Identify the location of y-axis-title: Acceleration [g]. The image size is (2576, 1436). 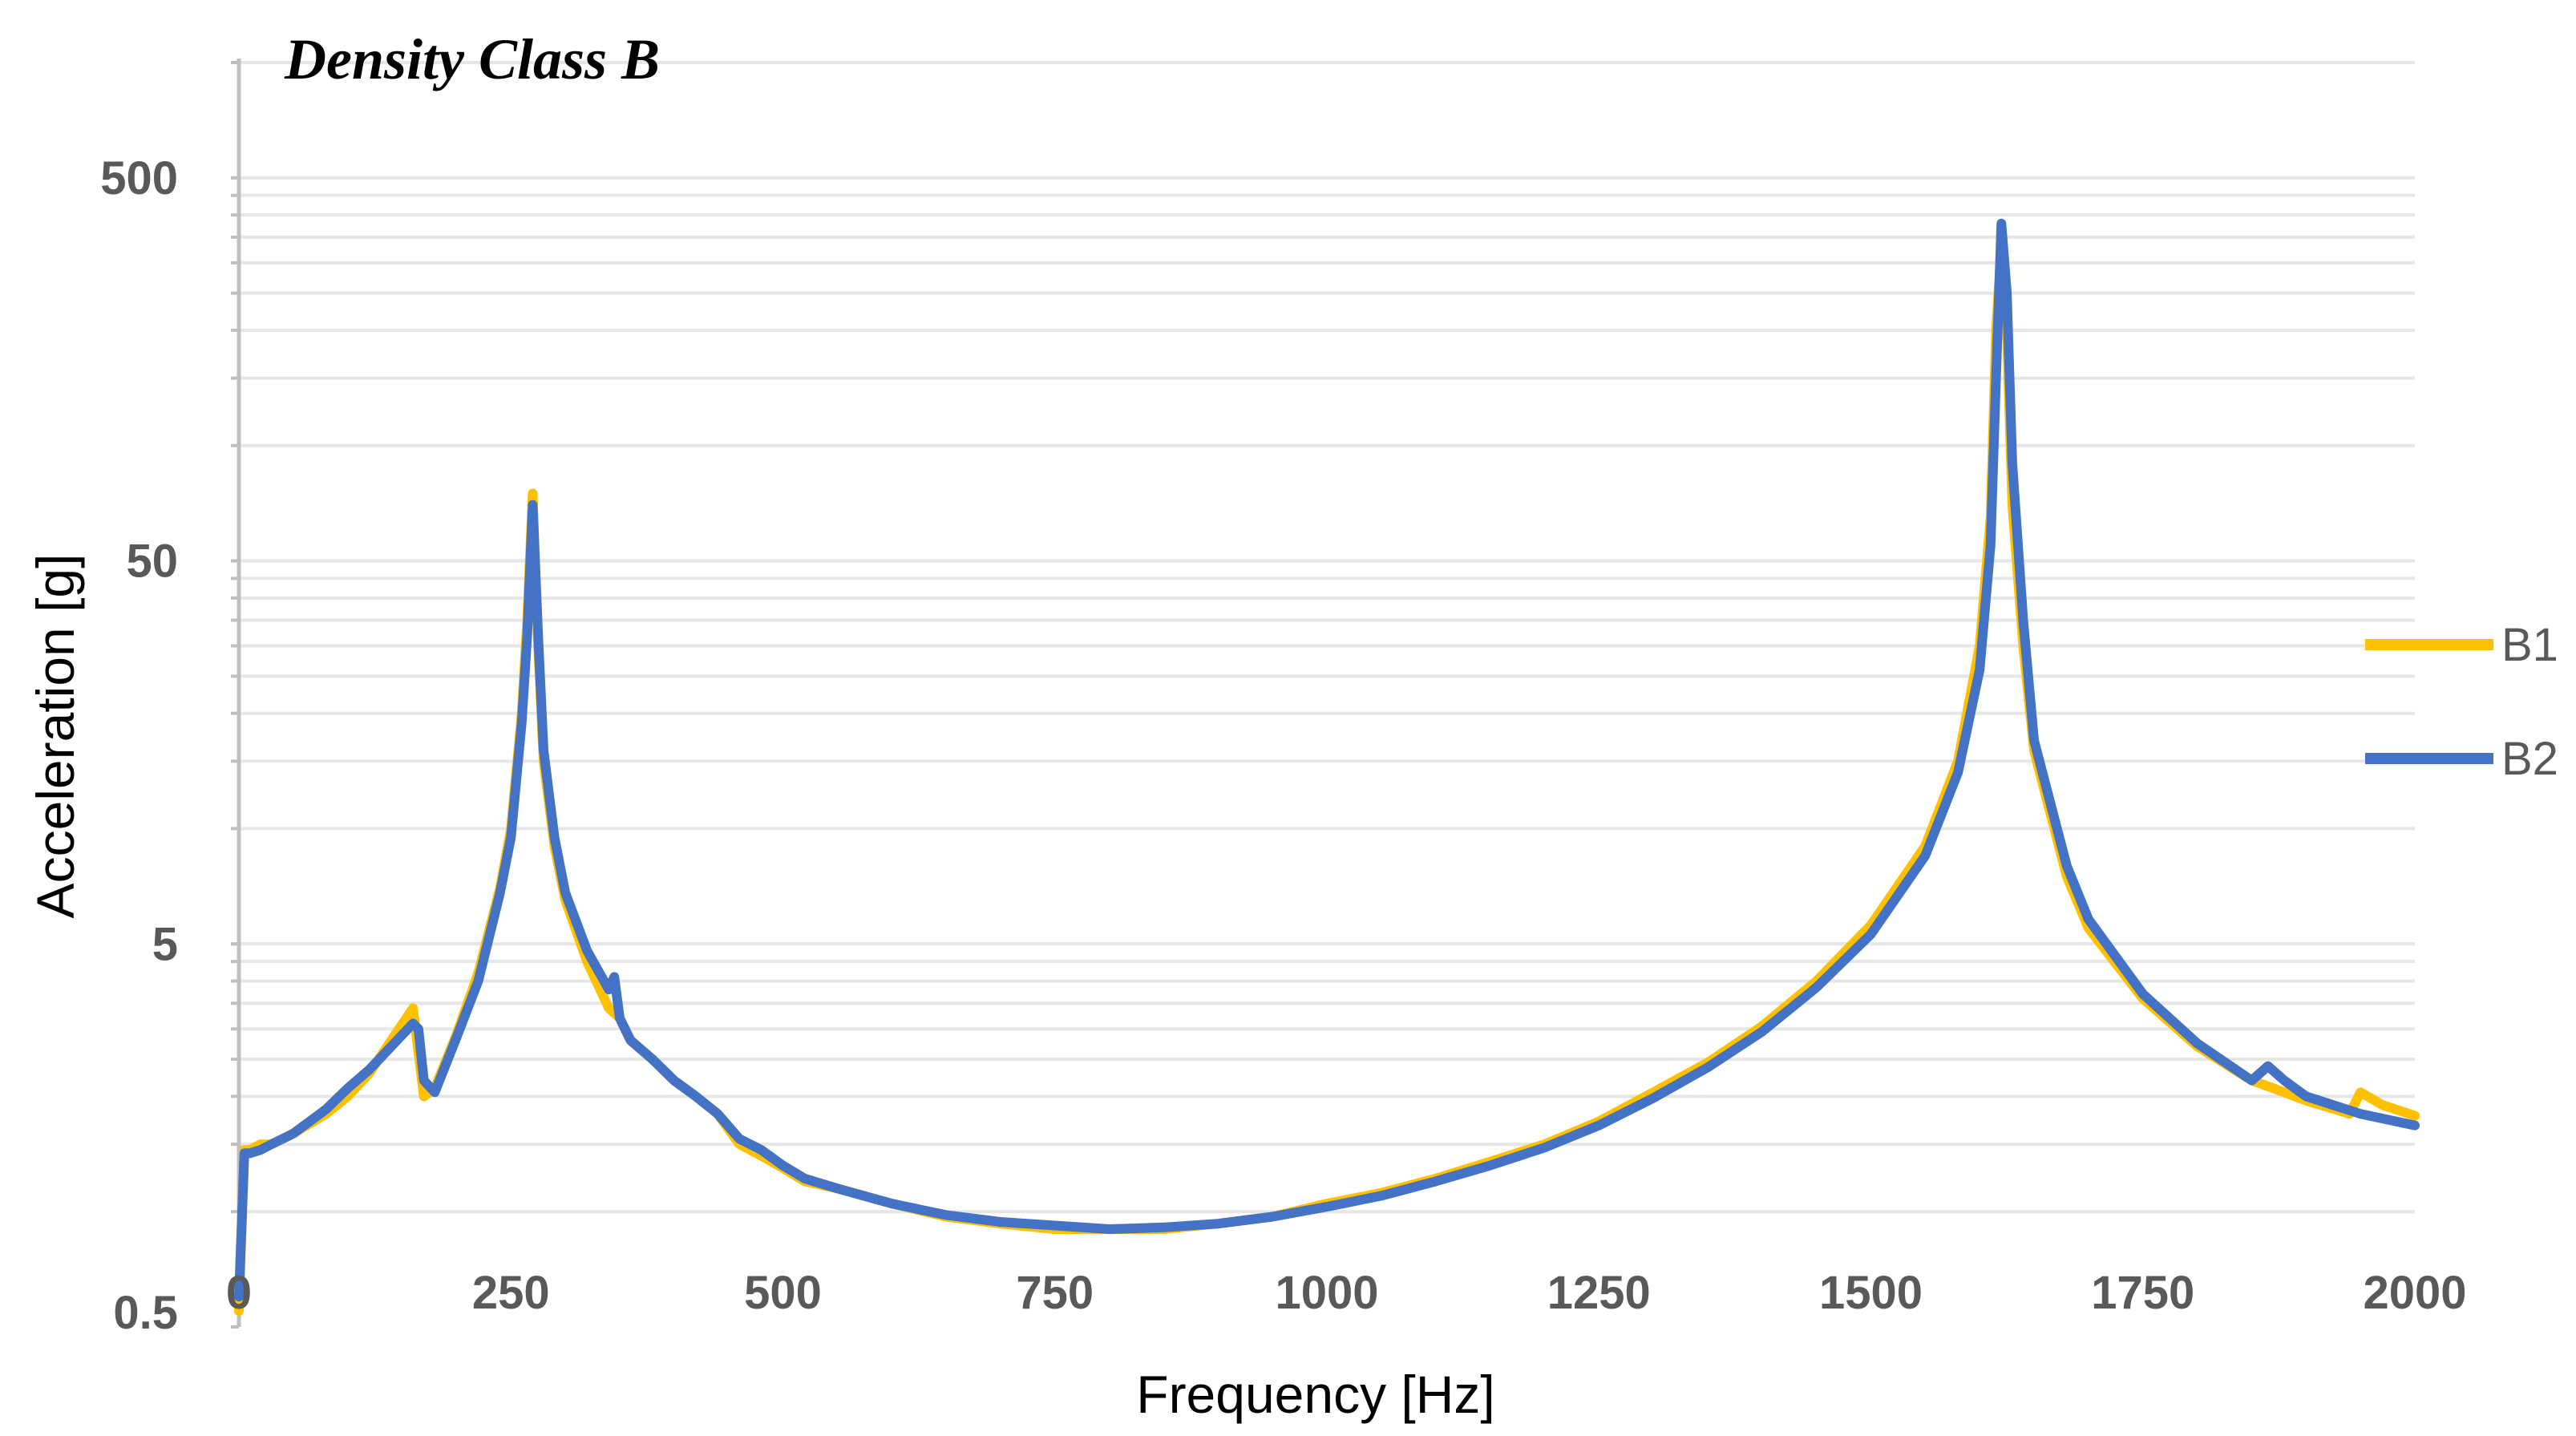
(55, 736).